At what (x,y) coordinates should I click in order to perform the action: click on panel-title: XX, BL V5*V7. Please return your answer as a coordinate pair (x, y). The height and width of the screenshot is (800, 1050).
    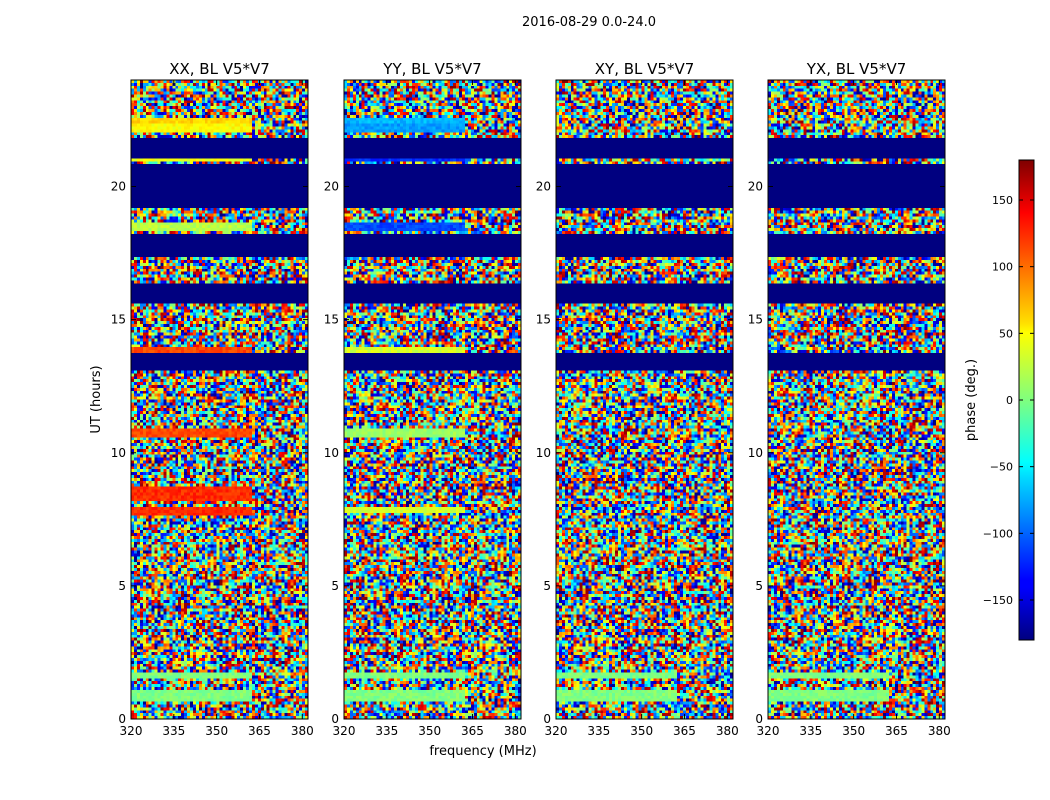
    Looking at the image, I should click on (219, 69).